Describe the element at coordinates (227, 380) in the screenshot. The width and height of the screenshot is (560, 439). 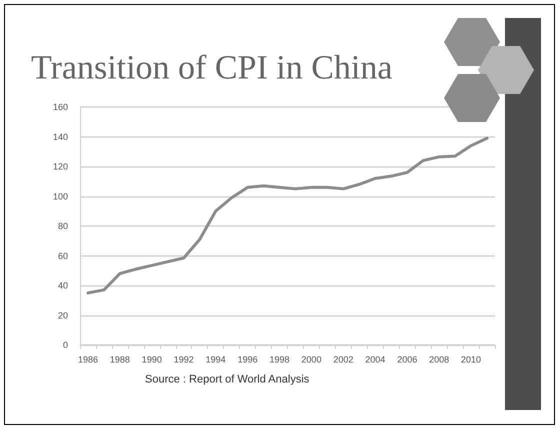
I see `source-note: Source : Report of World Analysis` at that location.